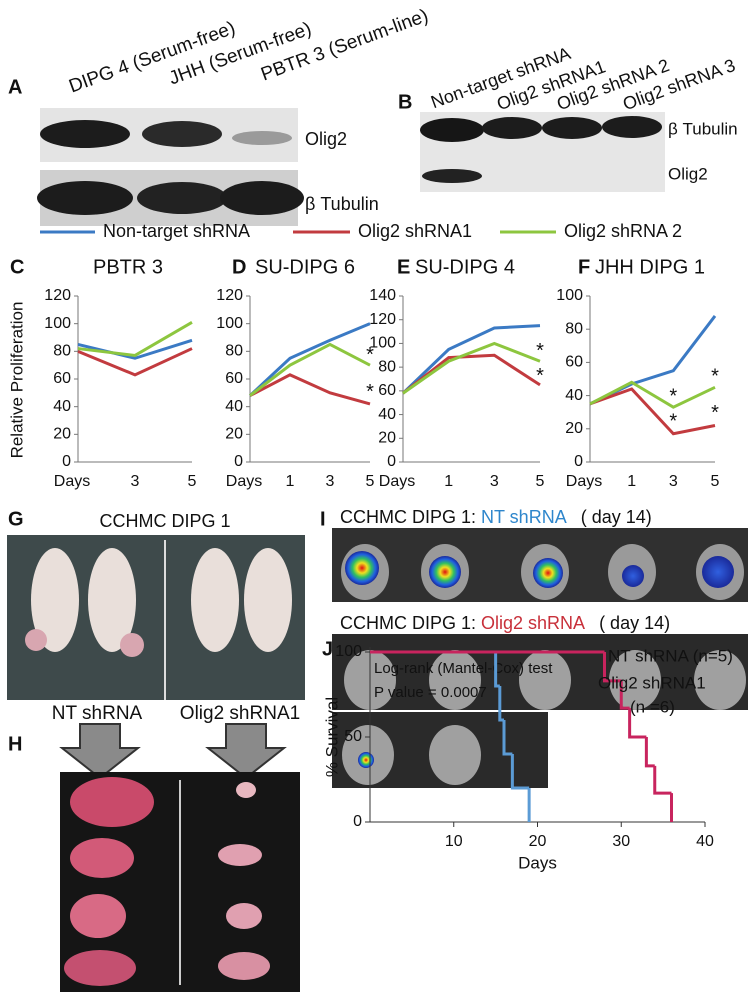 This screenshot has width=750, height=996. I want to click on chart-title: SU-DIPG 4, so click(465, 267).